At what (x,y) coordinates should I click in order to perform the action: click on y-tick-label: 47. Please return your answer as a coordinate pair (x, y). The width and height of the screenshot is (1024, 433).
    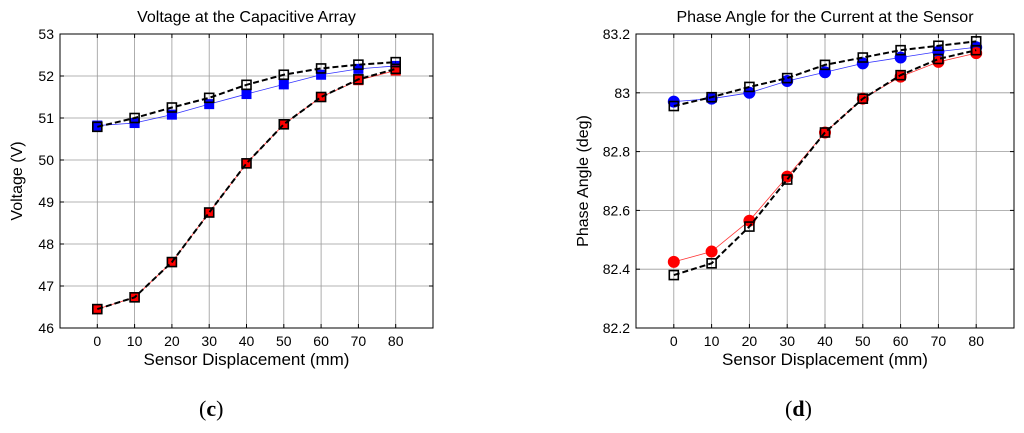
    Looking at the image, I should click on (46, 286).